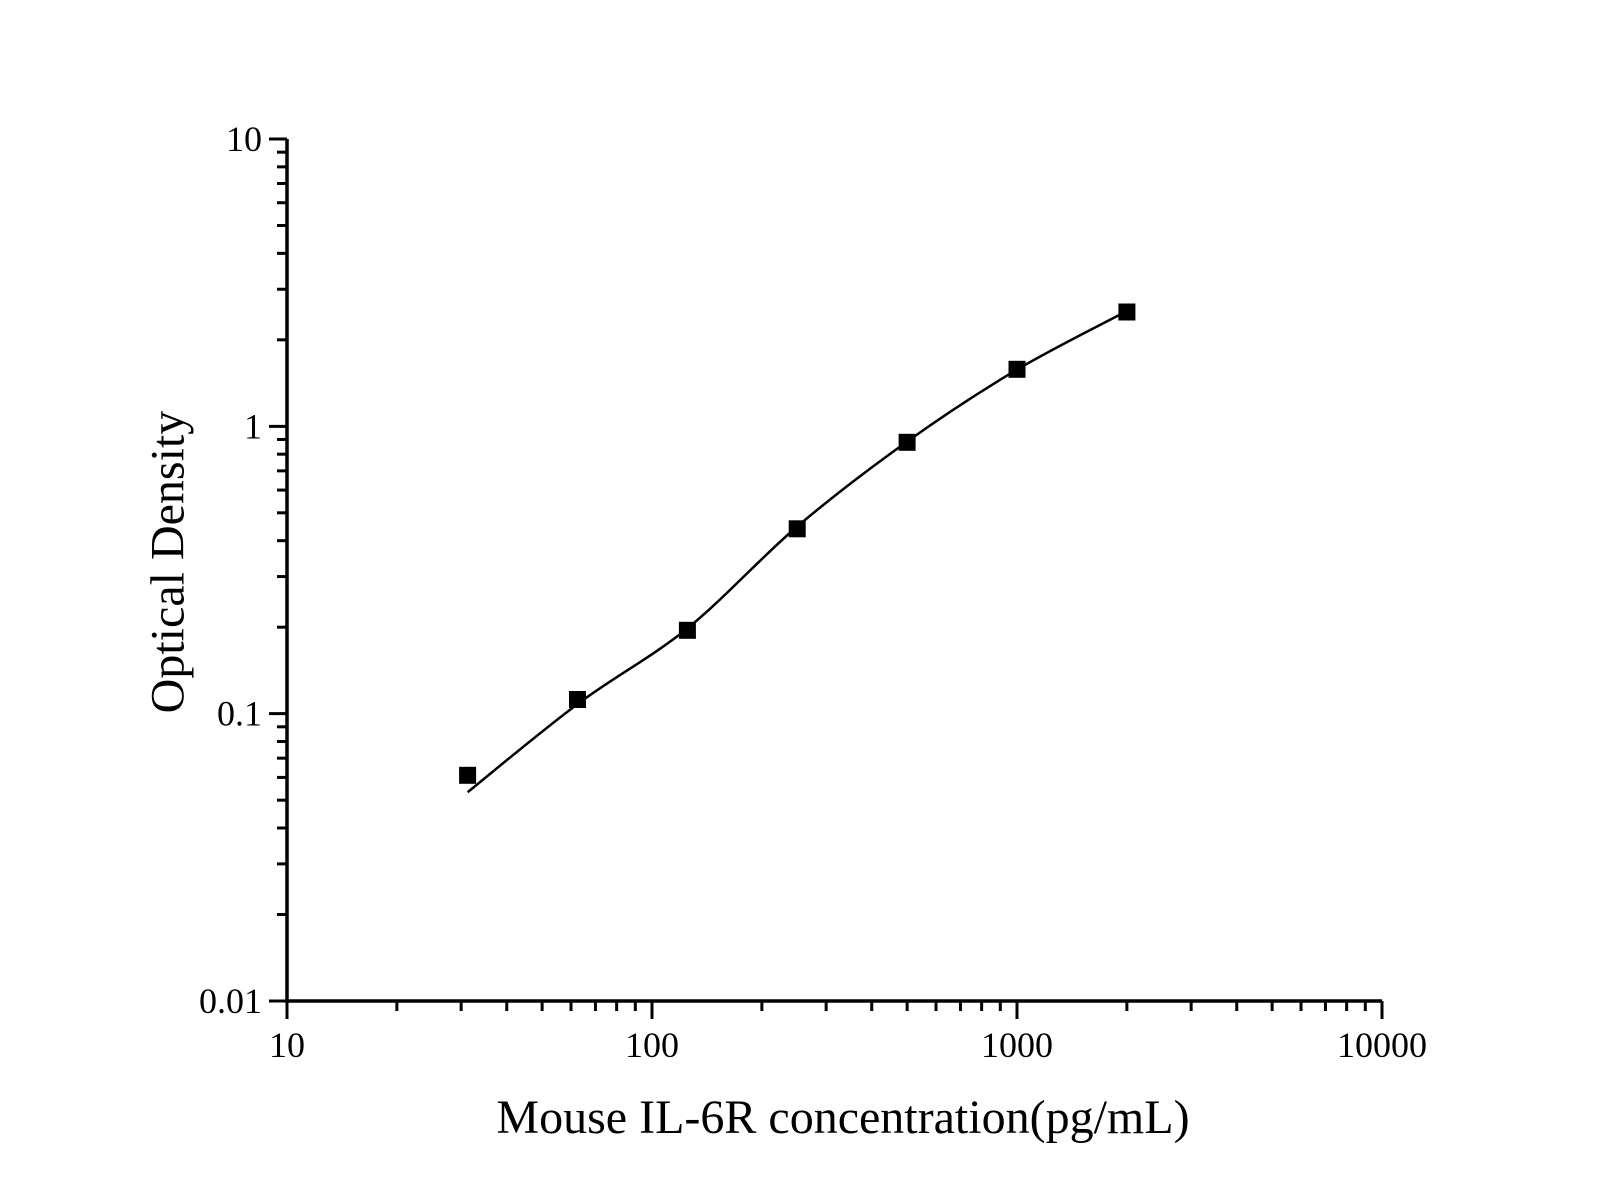  Describe the element at coordinates (1382, 1045) in the screenshot. I see `x-tick-label: 10000` at that location.